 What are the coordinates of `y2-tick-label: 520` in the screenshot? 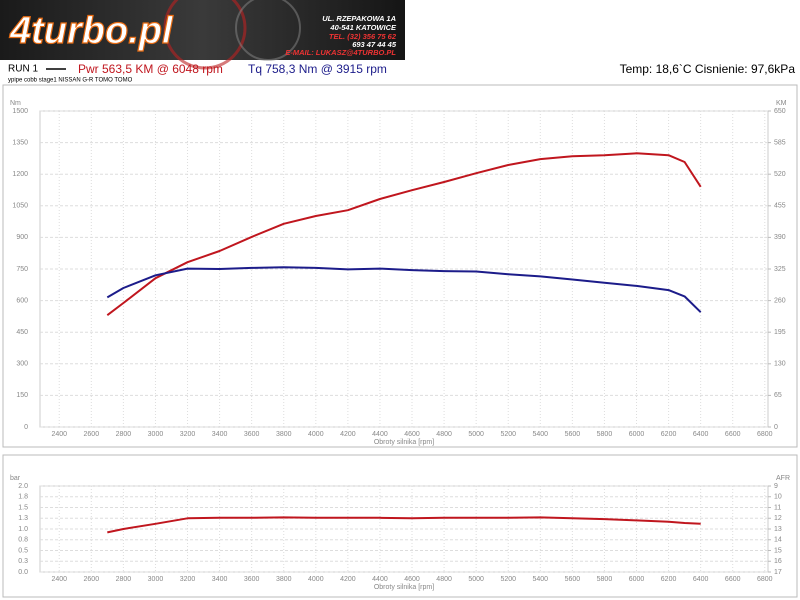 It's located at (780, 174).